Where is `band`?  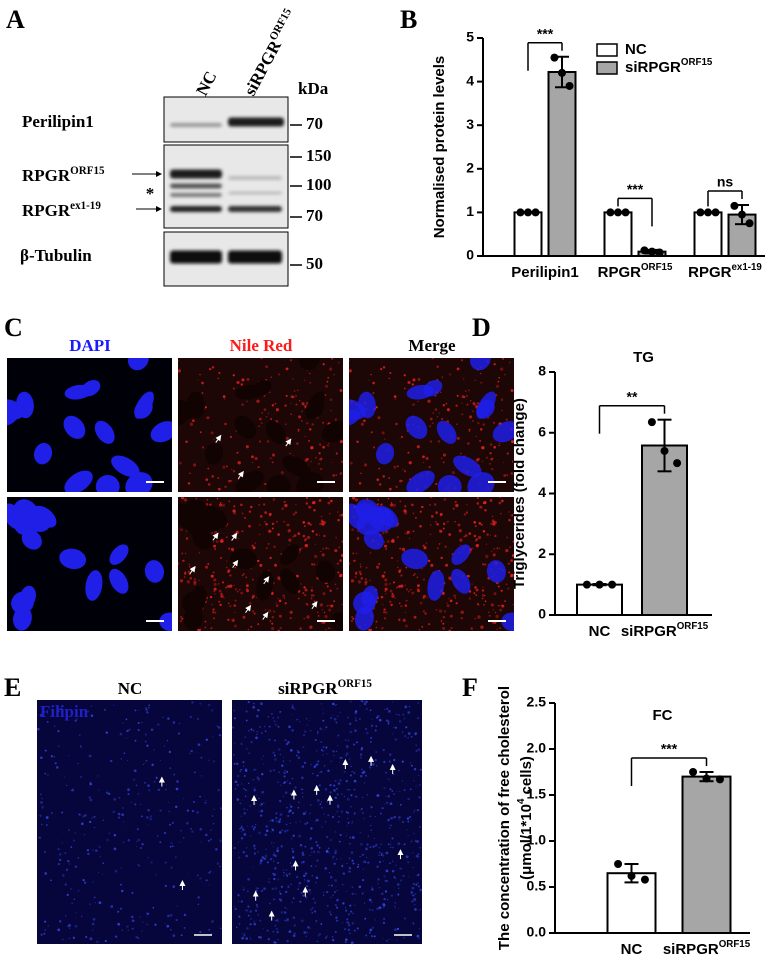 band is located at coordinates (196, 195).